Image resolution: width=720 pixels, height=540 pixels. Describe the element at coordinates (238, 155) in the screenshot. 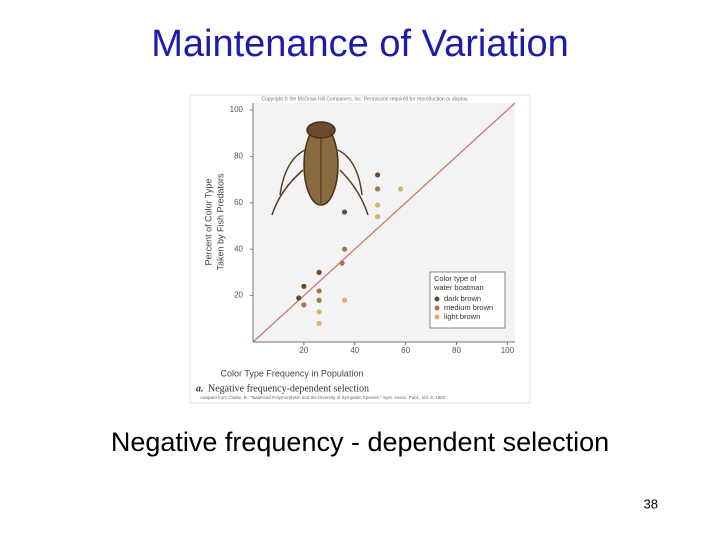

I see `y-tick-label: 80` at that location.